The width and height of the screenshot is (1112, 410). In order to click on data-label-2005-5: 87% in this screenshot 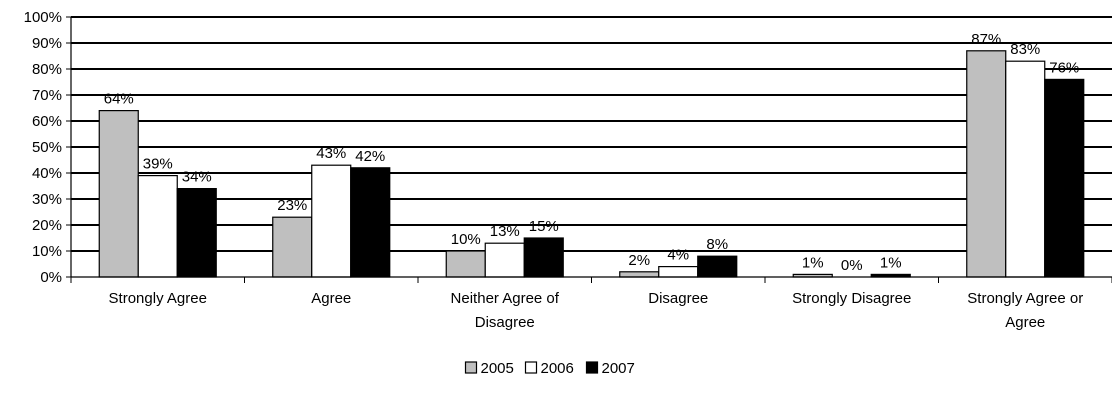, I will do `click(986, 39)`.